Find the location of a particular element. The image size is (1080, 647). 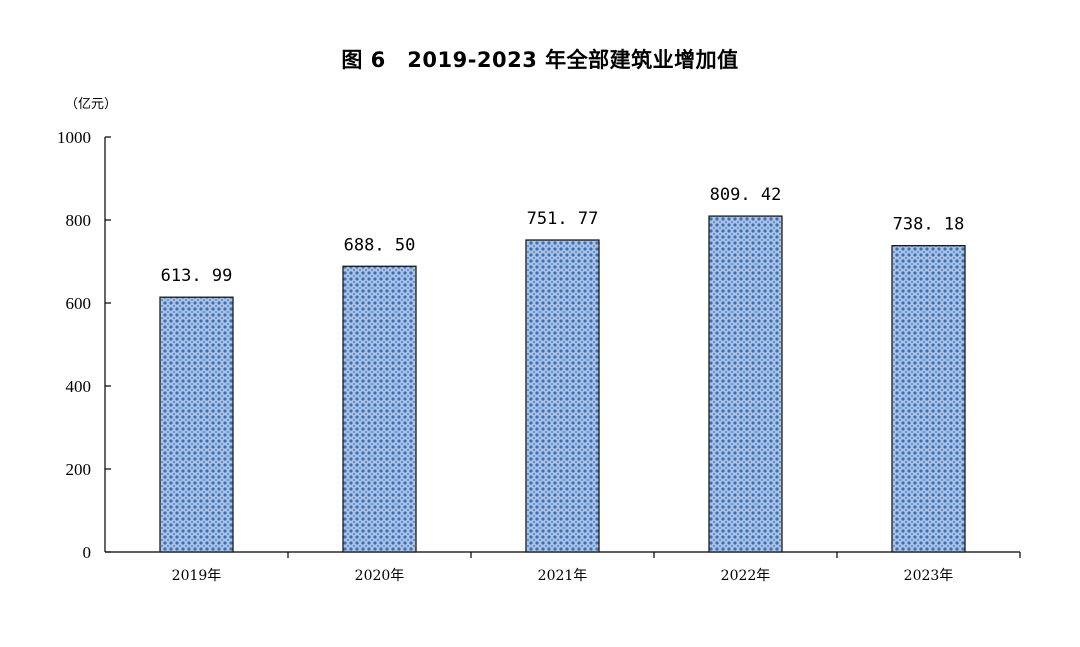

y-tick-label: 600 is located at coordinates (79, 303).